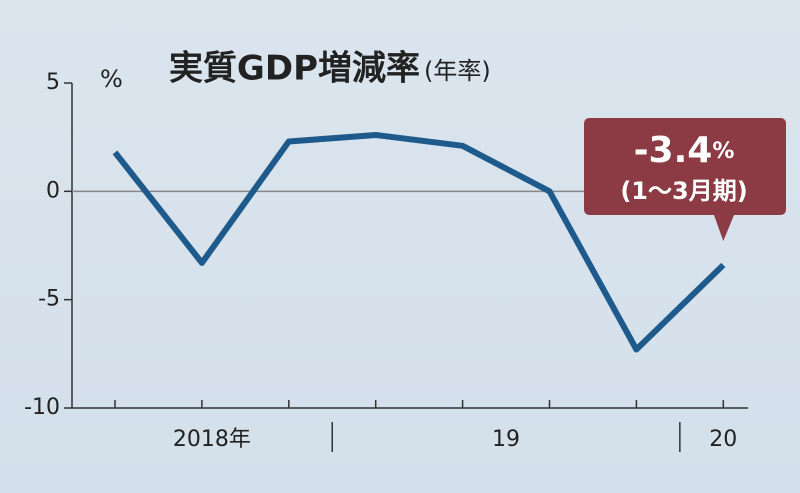  I want to click on y-unit: %, so click(111, 79).